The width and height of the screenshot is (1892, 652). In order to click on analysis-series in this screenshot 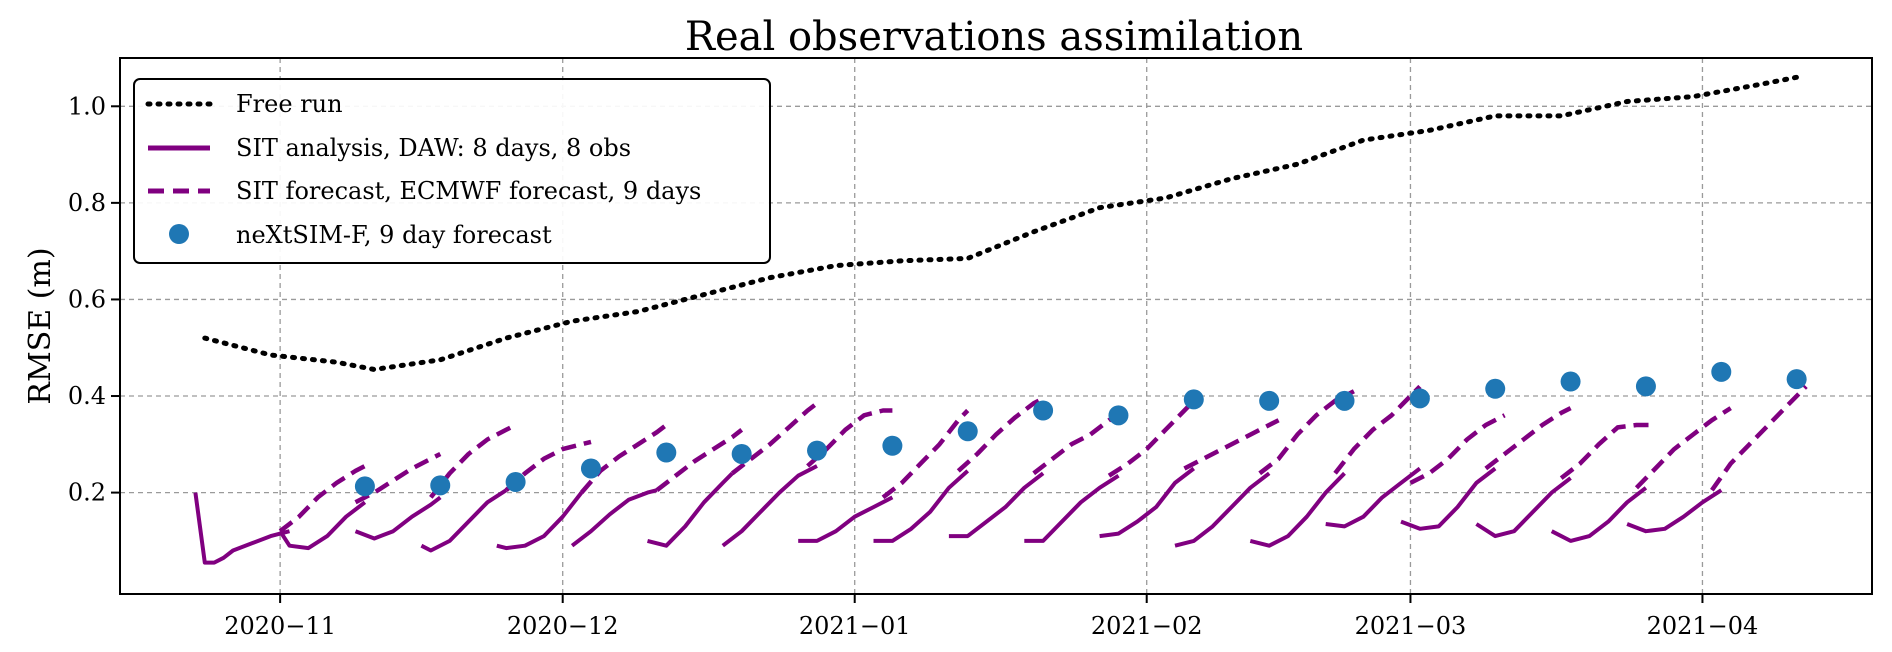, I will do `click(958, 514)`.